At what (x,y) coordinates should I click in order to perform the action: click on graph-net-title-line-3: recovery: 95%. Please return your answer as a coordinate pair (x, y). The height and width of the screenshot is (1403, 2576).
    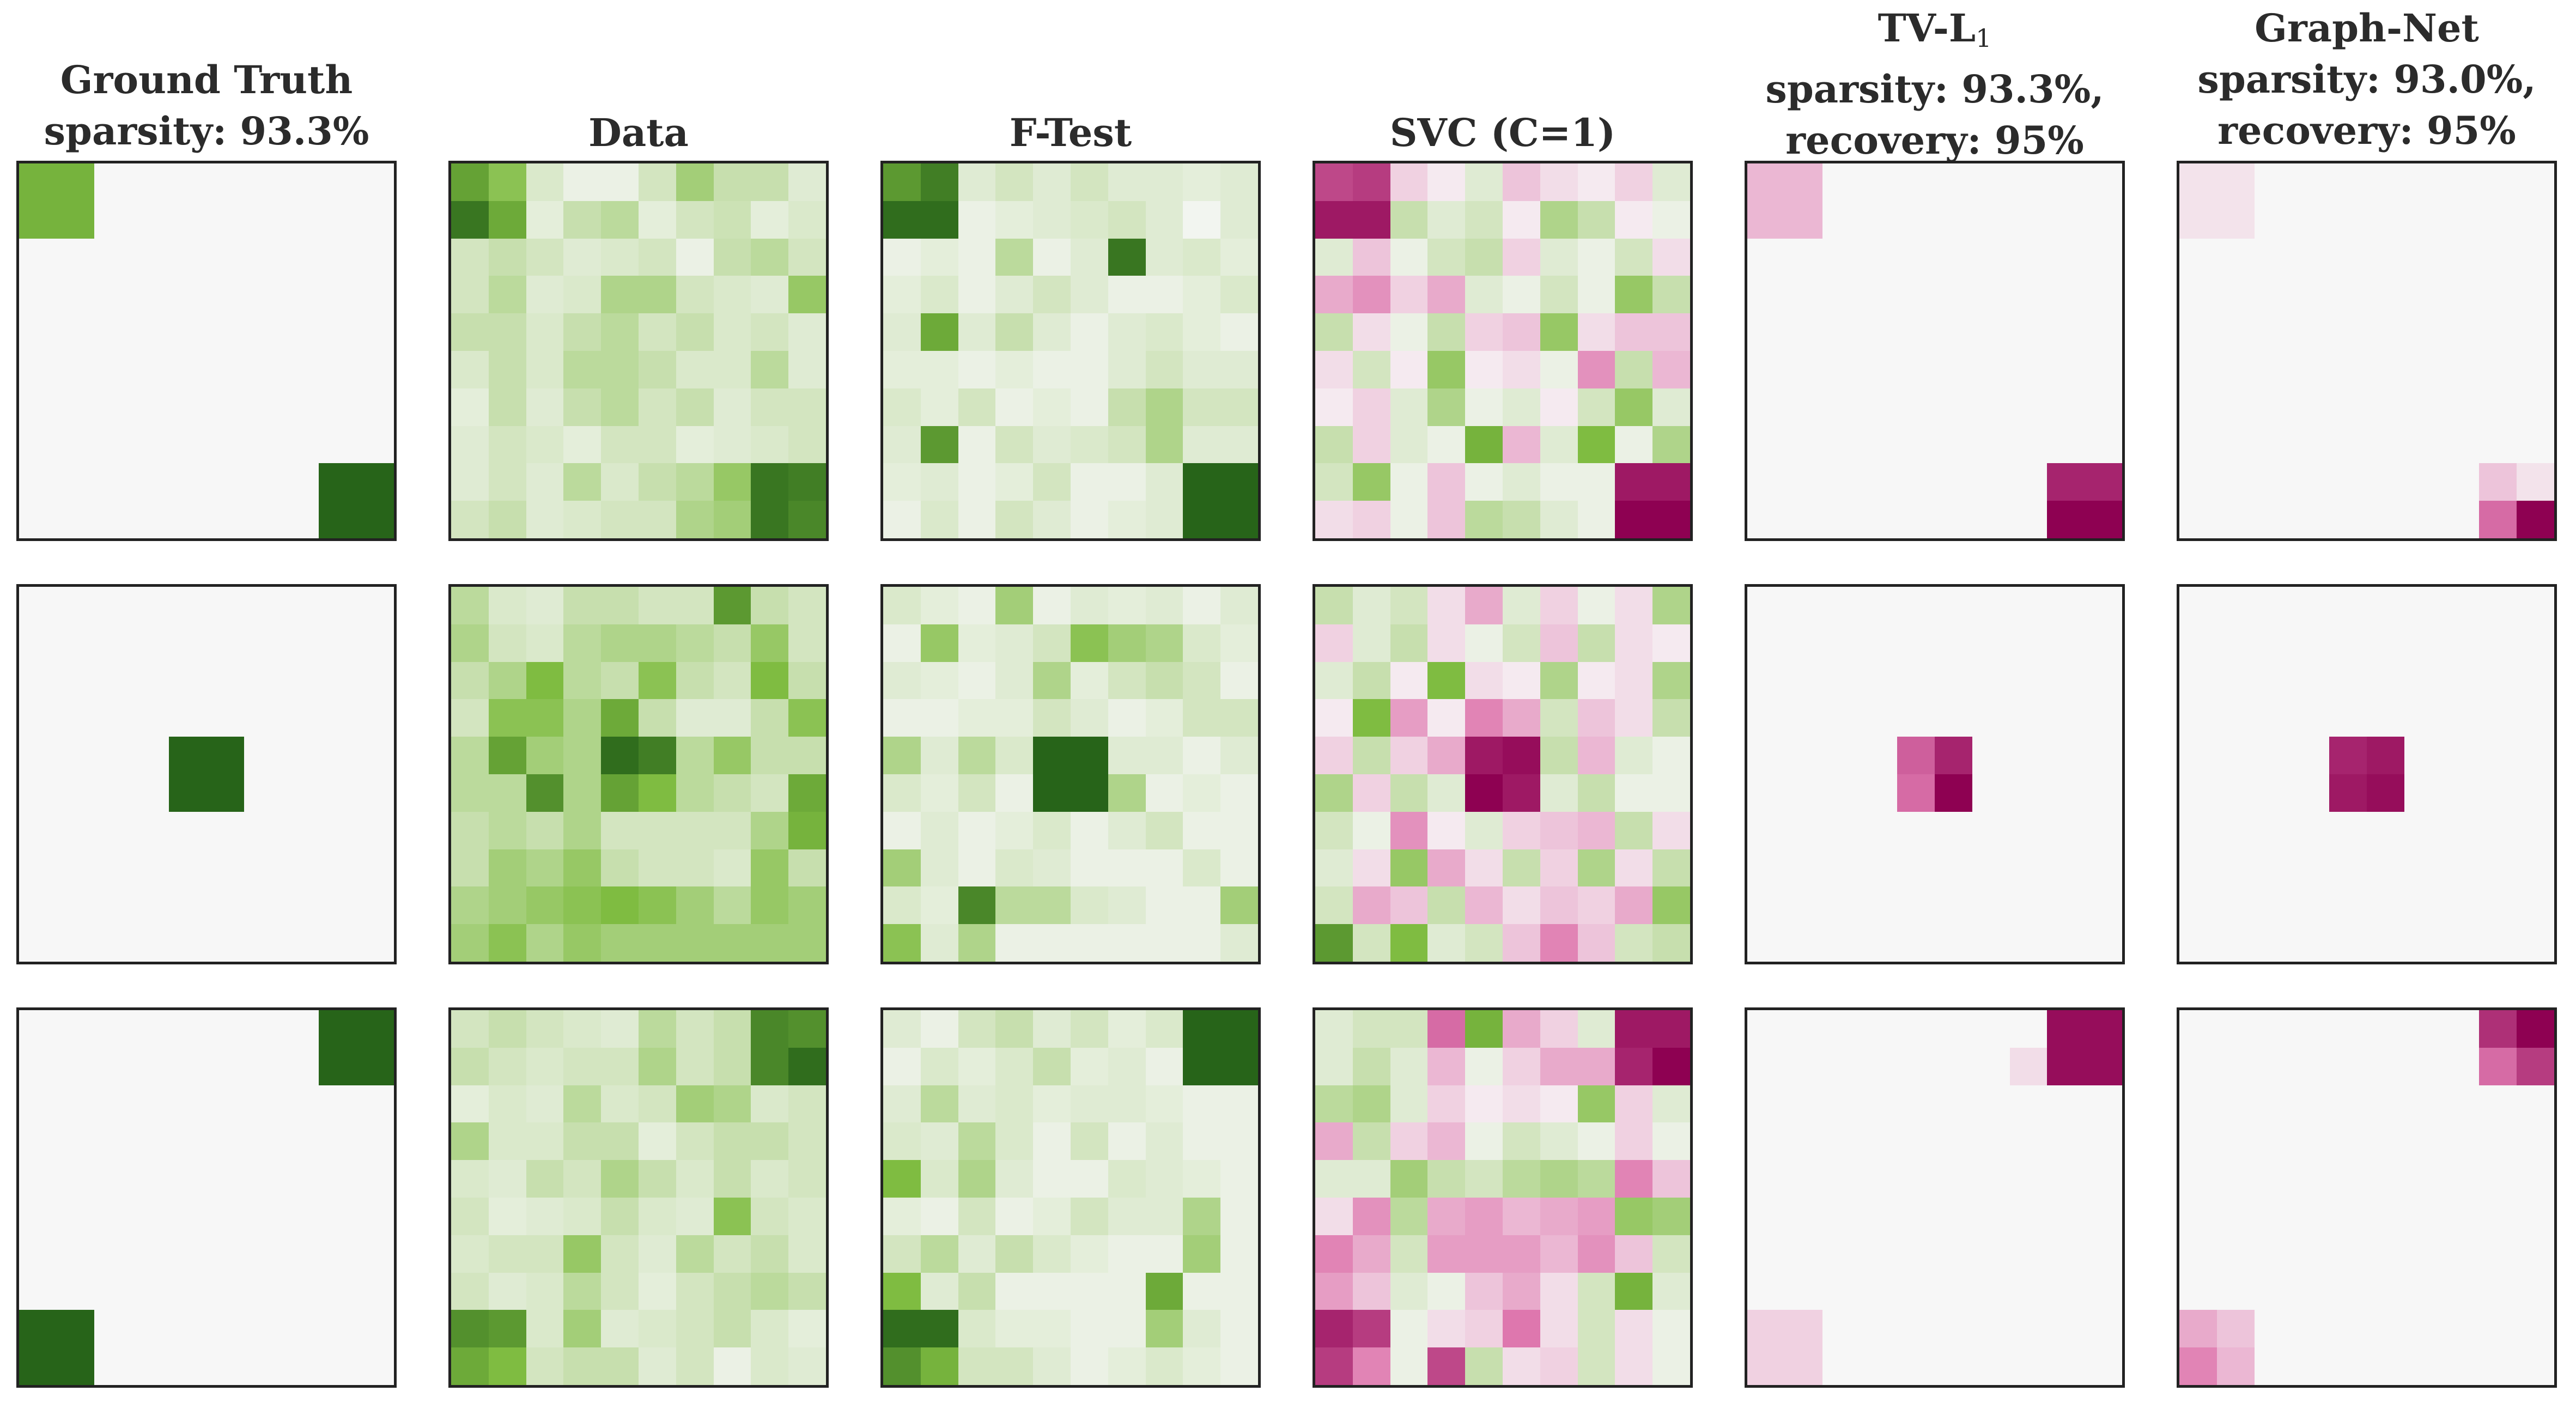
    Looking at the image, I should click on (2367, 130).